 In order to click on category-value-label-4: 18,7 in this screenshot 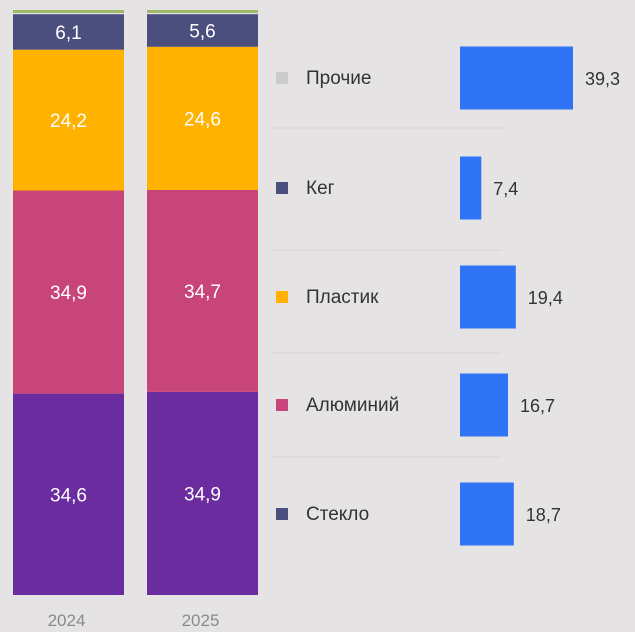, I will do `click(543, 515)`.